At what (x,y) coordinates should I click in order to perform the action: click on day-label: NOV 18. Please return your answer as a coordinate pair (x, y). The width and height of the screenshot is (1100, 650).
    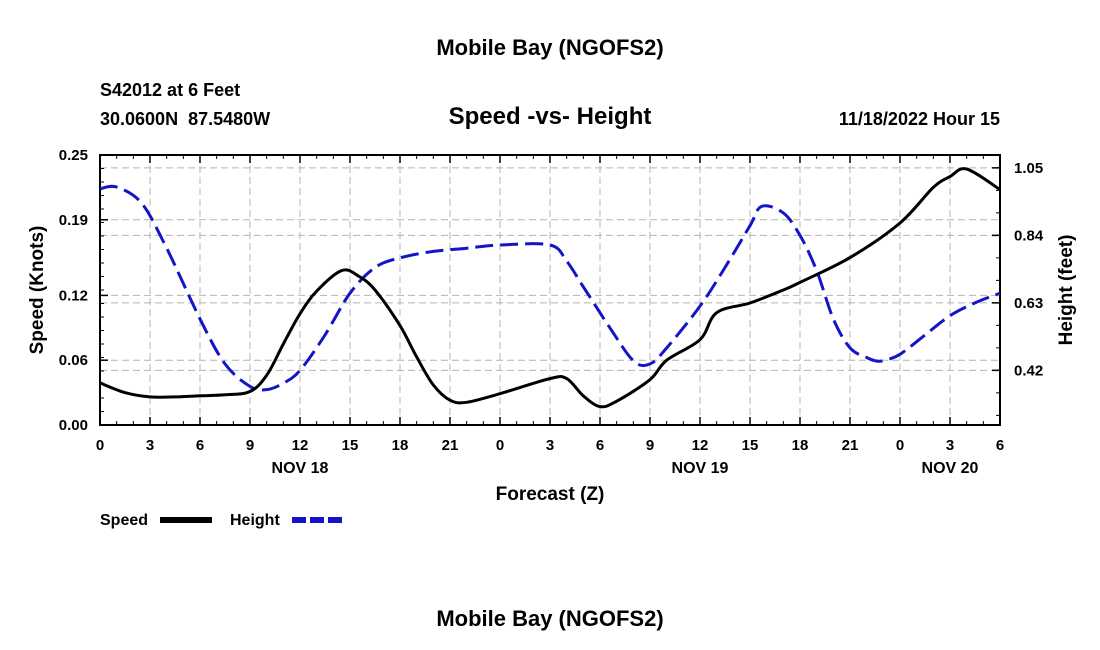
    Looking at the image, I should click on (300, 468).